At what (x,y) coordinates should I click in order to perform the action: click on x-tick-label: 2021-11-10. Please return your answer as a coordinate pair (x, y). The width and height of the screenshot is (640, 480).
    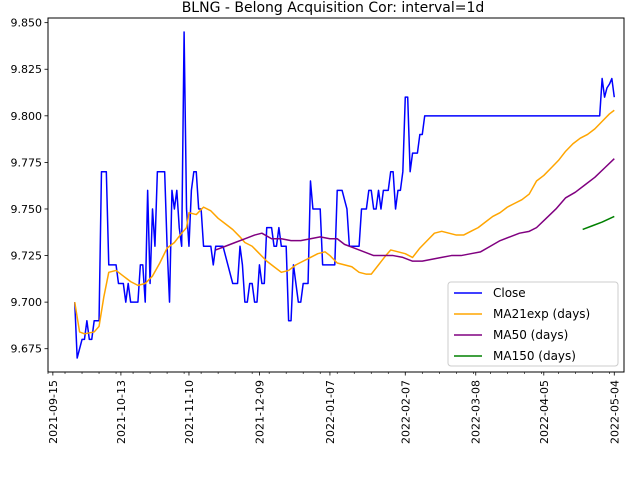
    Looking at the image, I should click on (189, 412).